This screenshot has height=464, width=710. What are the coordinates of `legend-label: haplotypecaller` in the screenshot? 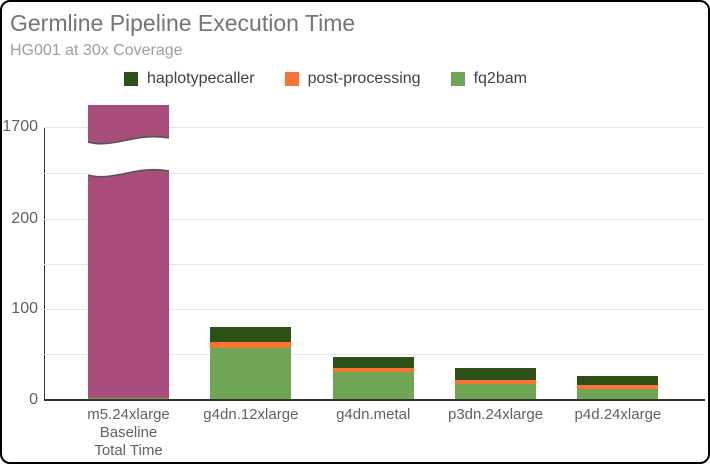 It's located at (201, 78).